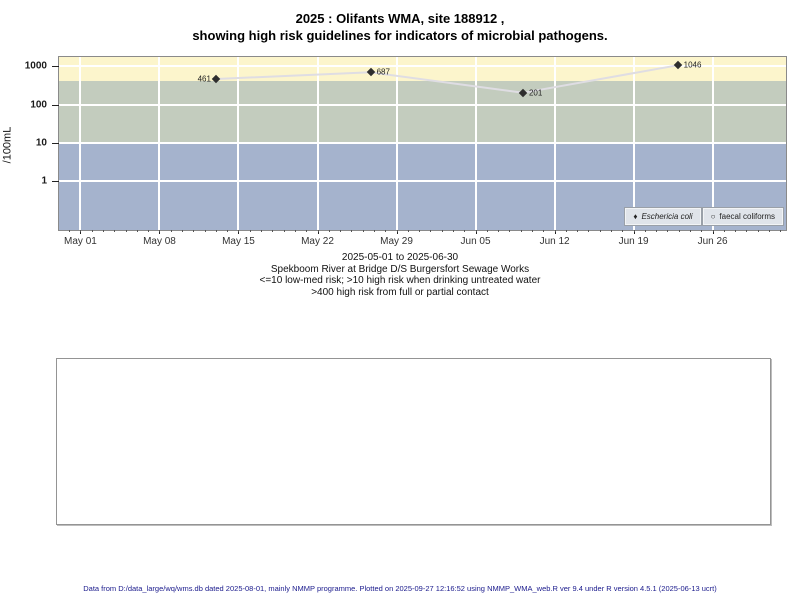 The image size is (800, 600). I want to click on x-tick-label: Jun 19, so click(633, 241).